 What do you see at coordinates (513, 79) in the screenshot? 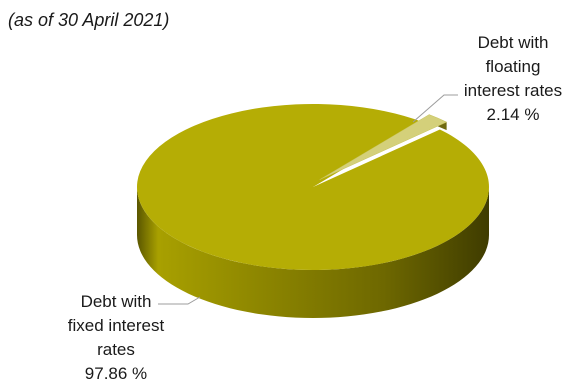
I see `slice-label-floating: Debt with floating interest rates 2.14 %` at bounding box center [513, 79].